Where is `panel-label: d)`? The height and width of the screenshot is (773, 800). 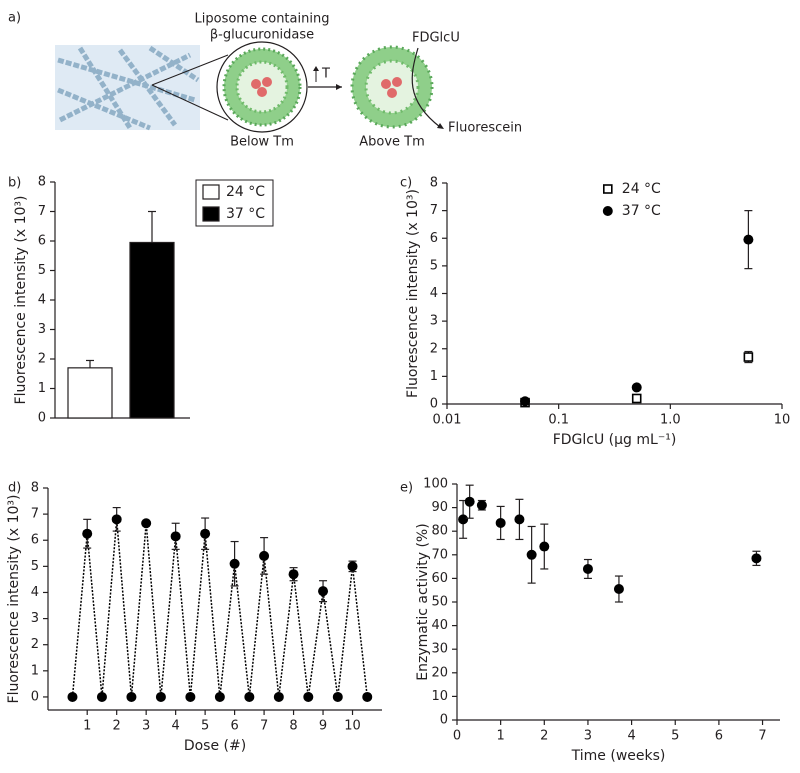
panel-label: d) is located at coordinates (14, 488).